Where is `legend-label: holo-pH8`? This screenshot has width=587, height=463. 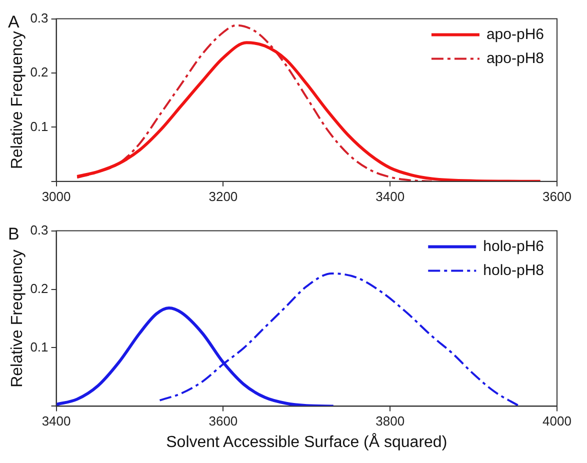 legend-label: holo-pH8 is located at coordinates (513, 270).